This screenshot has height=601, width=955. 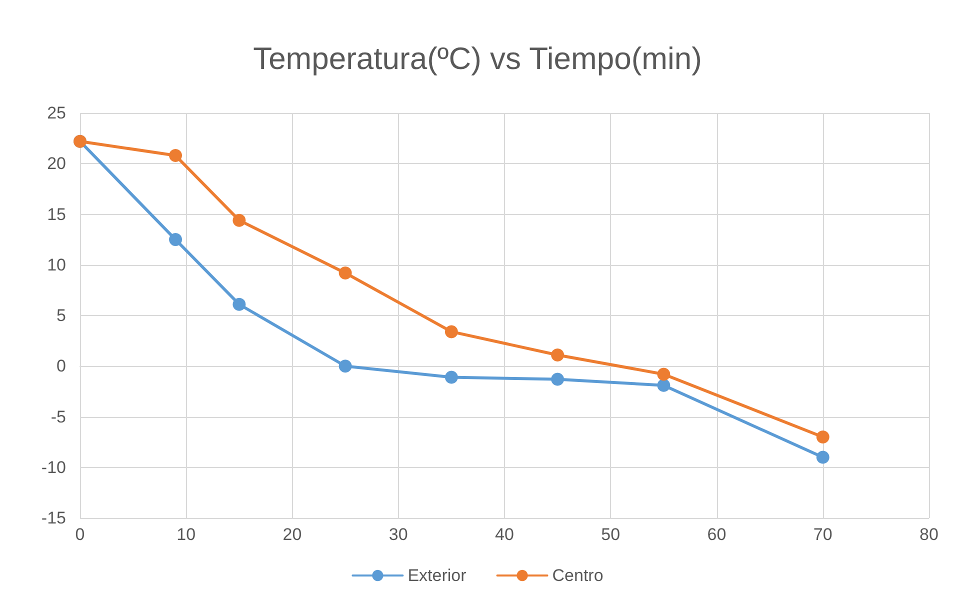 What do you see at coordinates (186, 534) in the screenshot?
I see `x-tick-label: 10` at bounding box center [186, 534].